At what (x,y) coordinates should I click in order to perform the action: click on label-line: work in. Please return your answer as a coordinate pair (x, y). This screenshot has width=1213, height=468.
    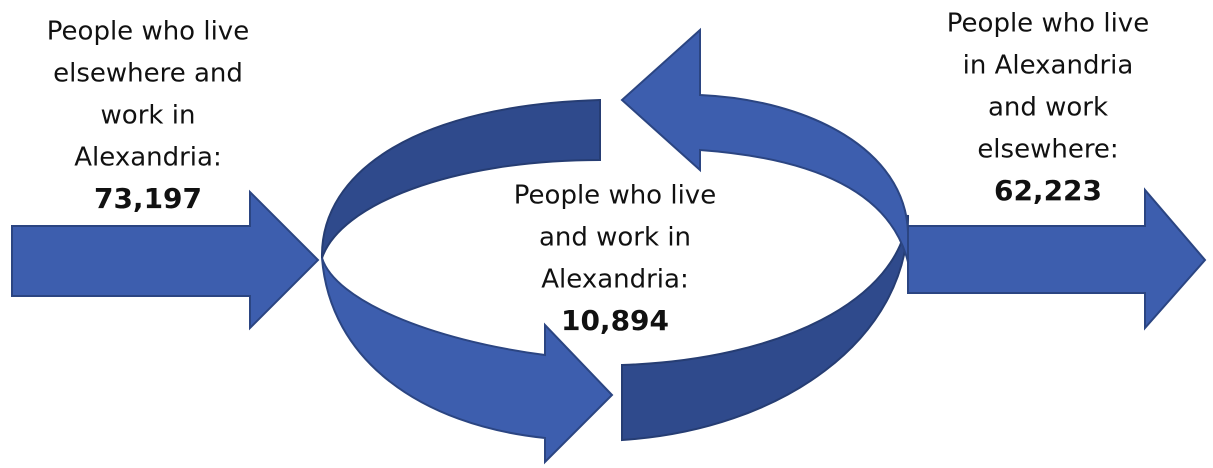
    Looking at the image, I should click on (148, 116).